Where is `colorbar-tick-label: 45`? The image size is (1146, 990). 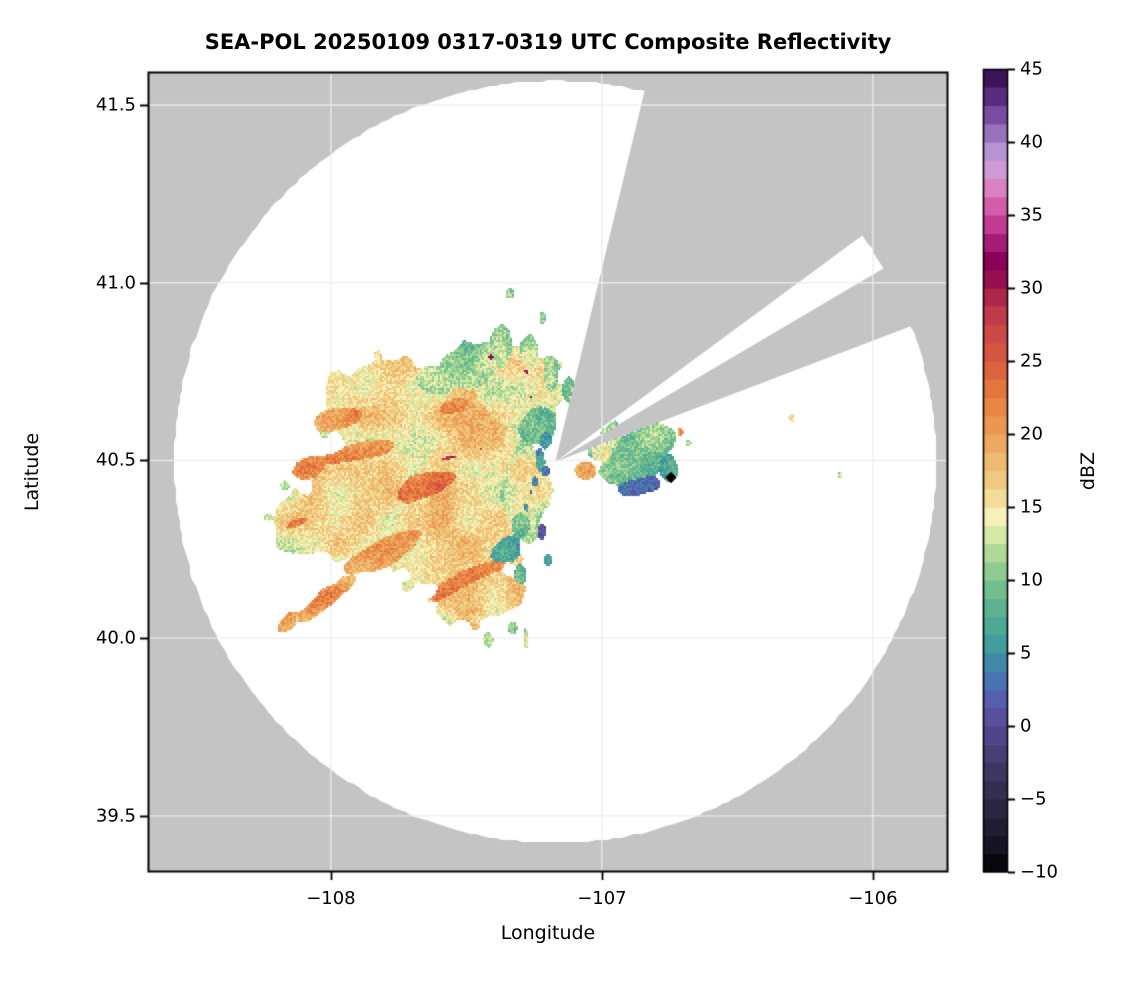 colorbar-tick-label: 45 is located at coordinates (1031, 69).